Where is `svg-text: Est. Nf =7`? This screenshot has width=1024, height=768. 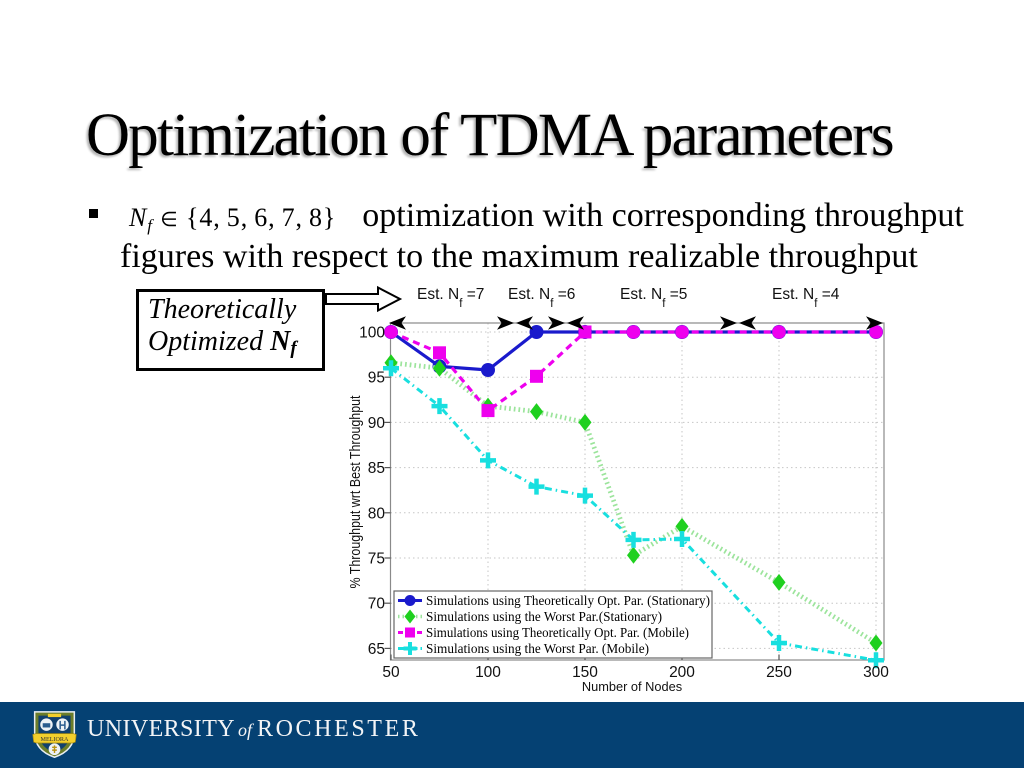 svg-text: Est. Nf =7 is located at coordinates (450, 298).